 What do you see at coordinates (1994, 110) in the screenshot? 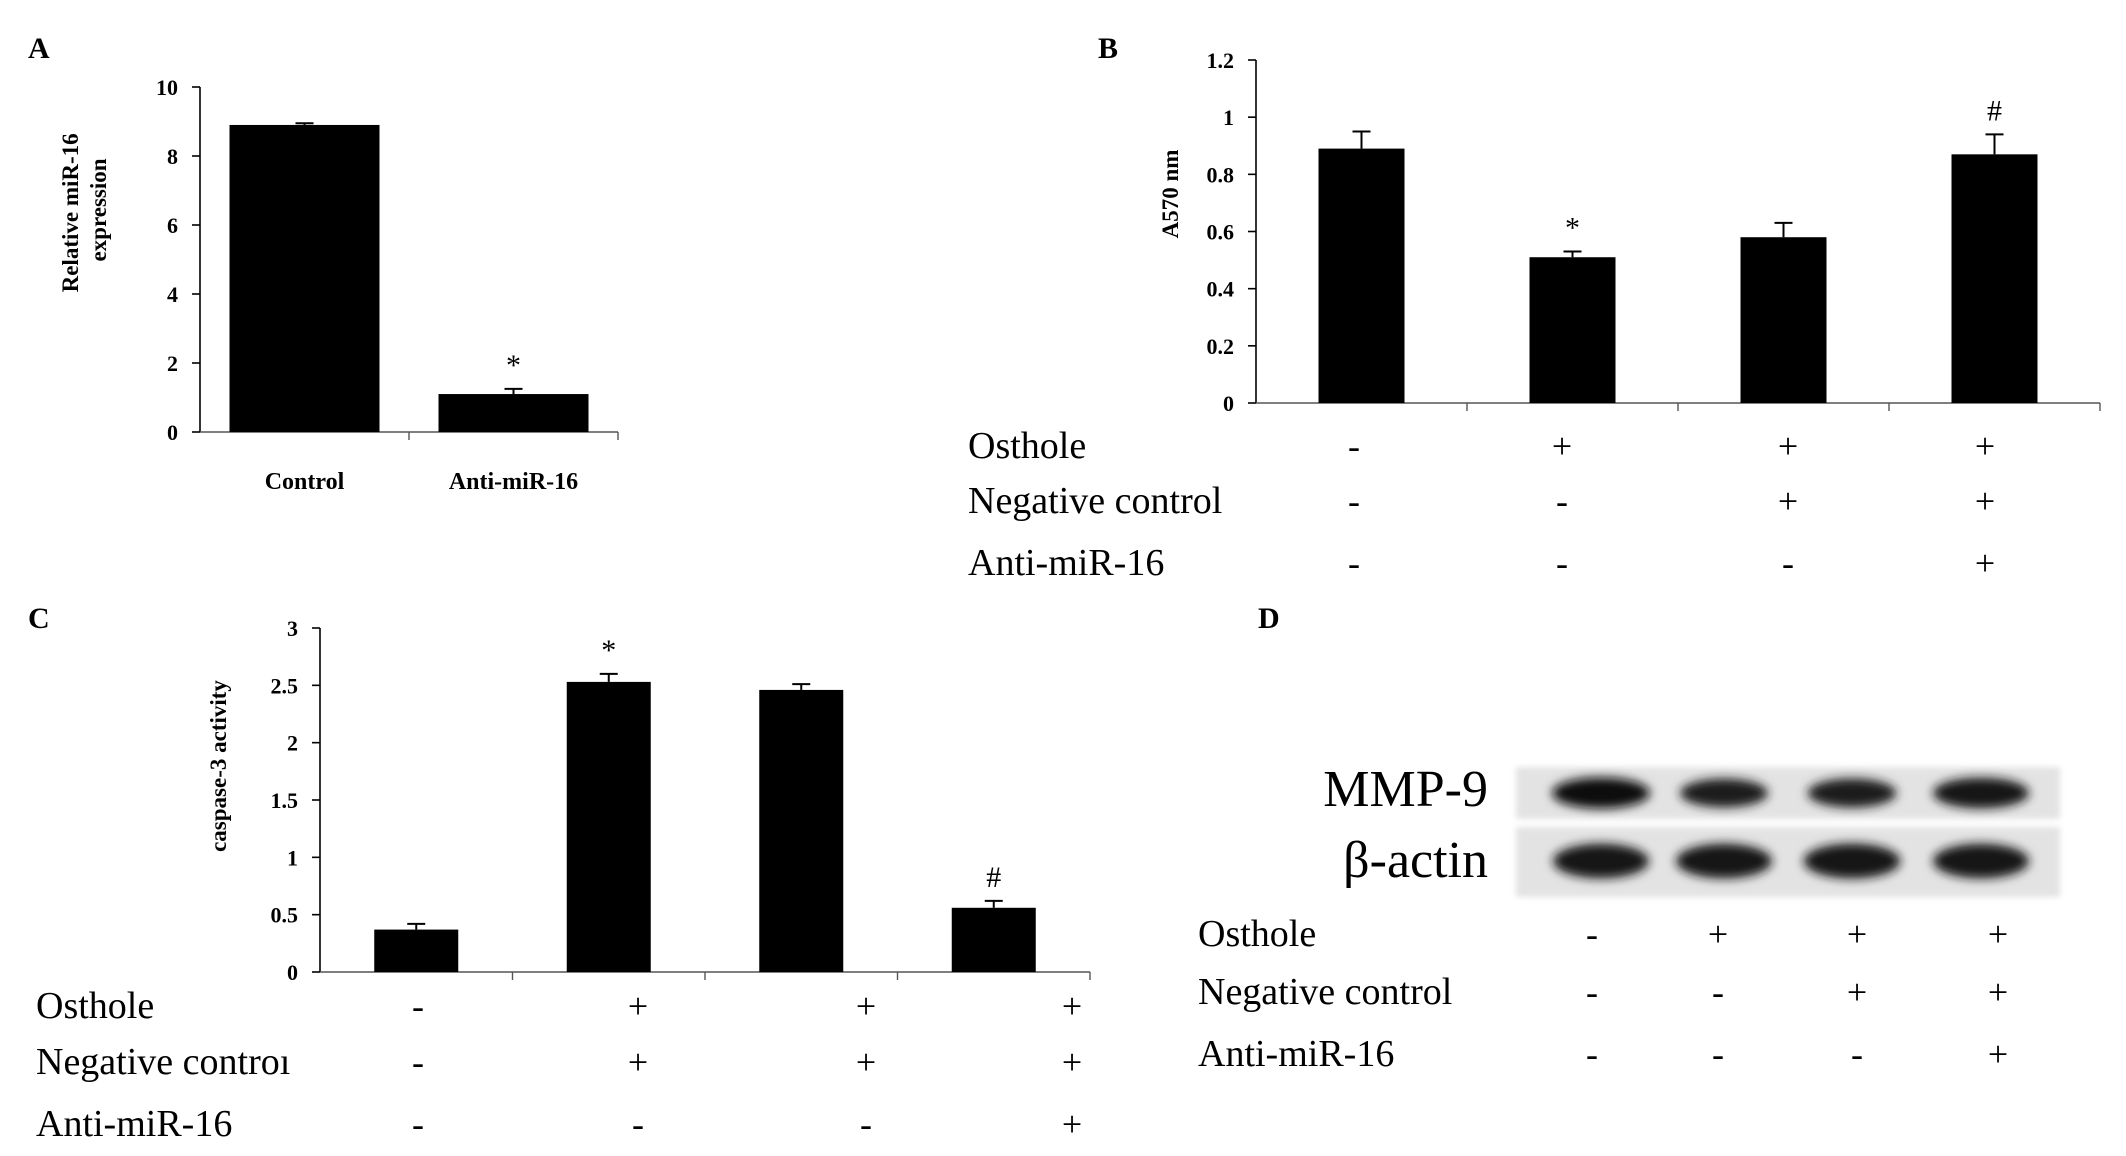
I see `panel-b-significance-mark: #` at bounding box center [1994, 110].